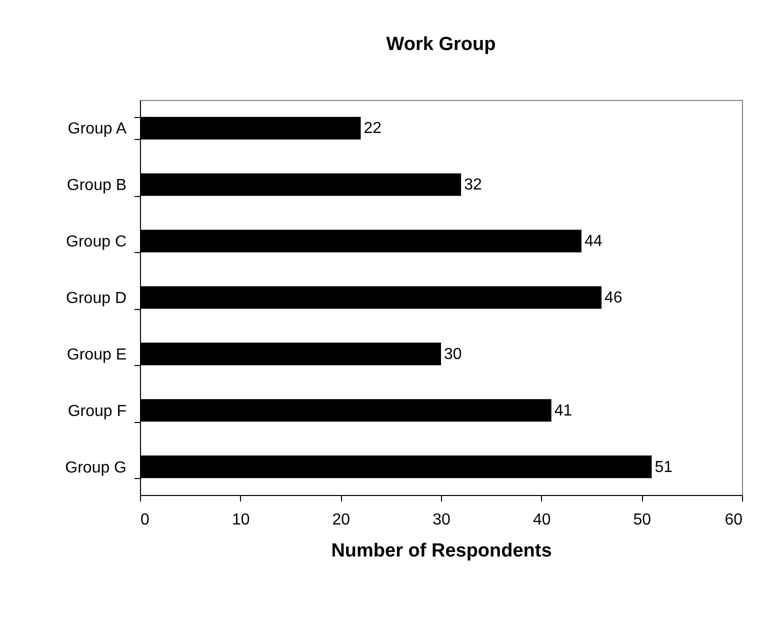 Image resolution: width=767 pixels, height=628 pixels. What do you see at coordinates (241, 520) in the screenshot?
I see `x-tick-label: 10` at bounding box center [241, 520].